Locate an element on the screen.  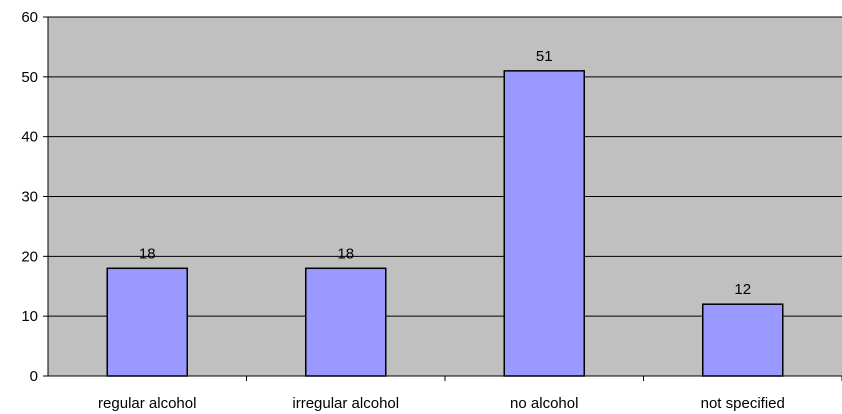
data-label-regular-alcohol: 18 is located at coordinates (147, 253).